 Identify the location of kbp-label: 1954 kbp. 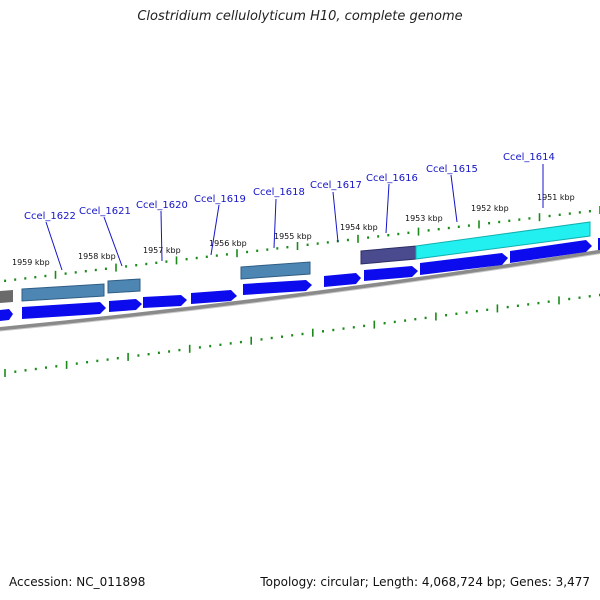
(359, 227).